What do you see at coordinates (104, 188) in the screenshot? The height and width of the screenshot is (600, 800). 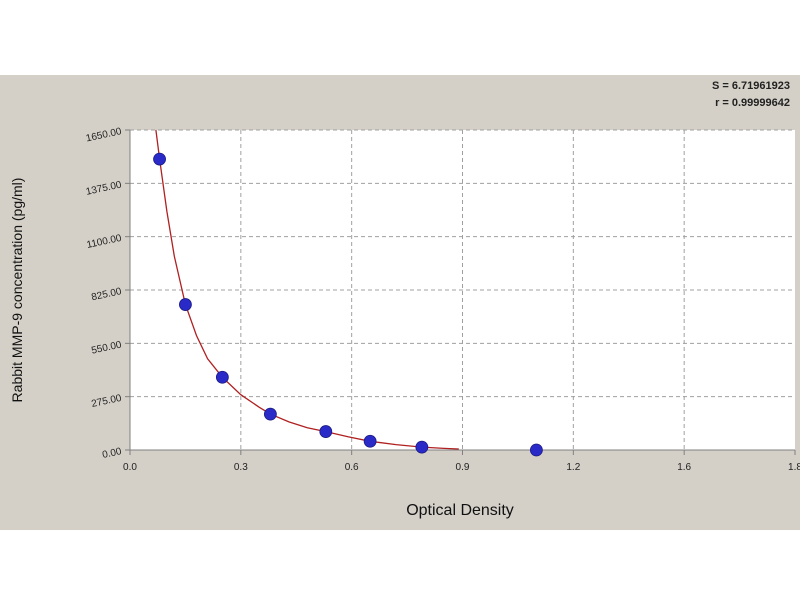 I see `y-tick-label: 1375.00` at bounding box center [104, 188].